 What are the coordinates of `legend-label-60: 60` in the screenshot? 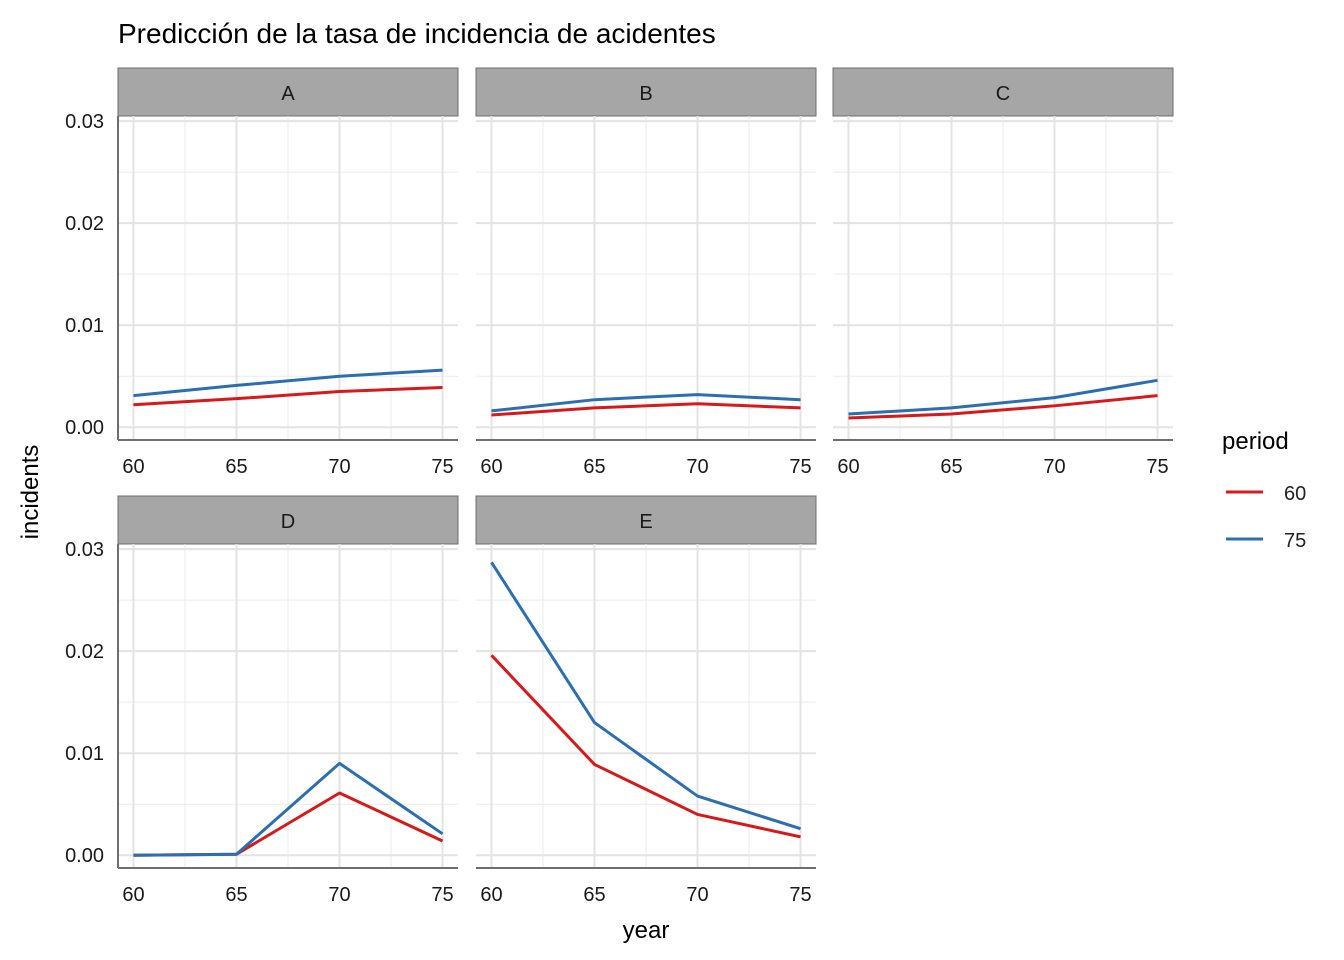 It's located at (1295, 494).